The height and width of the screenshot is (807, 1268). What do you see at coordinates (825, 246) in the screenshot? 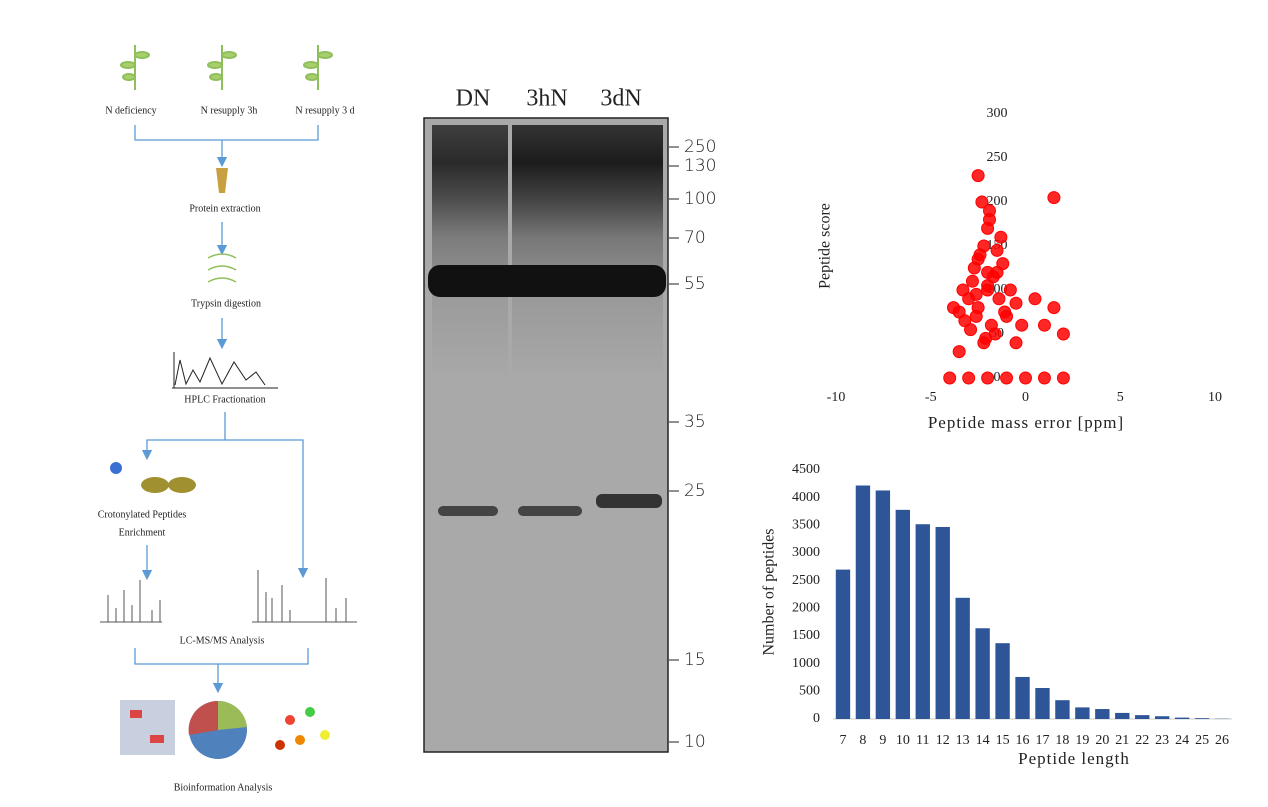
I see `y-axis-label: Peptide score` at bounding box center [825, 246].